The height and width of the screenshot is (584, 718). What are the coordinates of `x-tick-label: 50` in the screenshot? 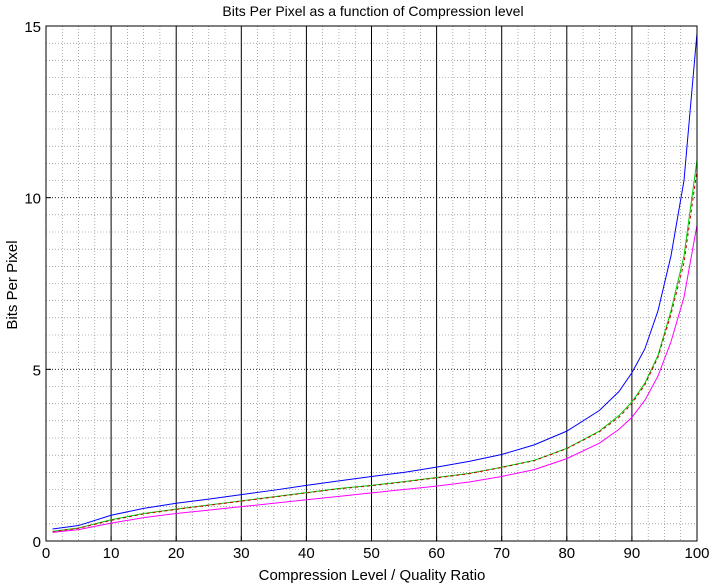 It's located at (371, 553).